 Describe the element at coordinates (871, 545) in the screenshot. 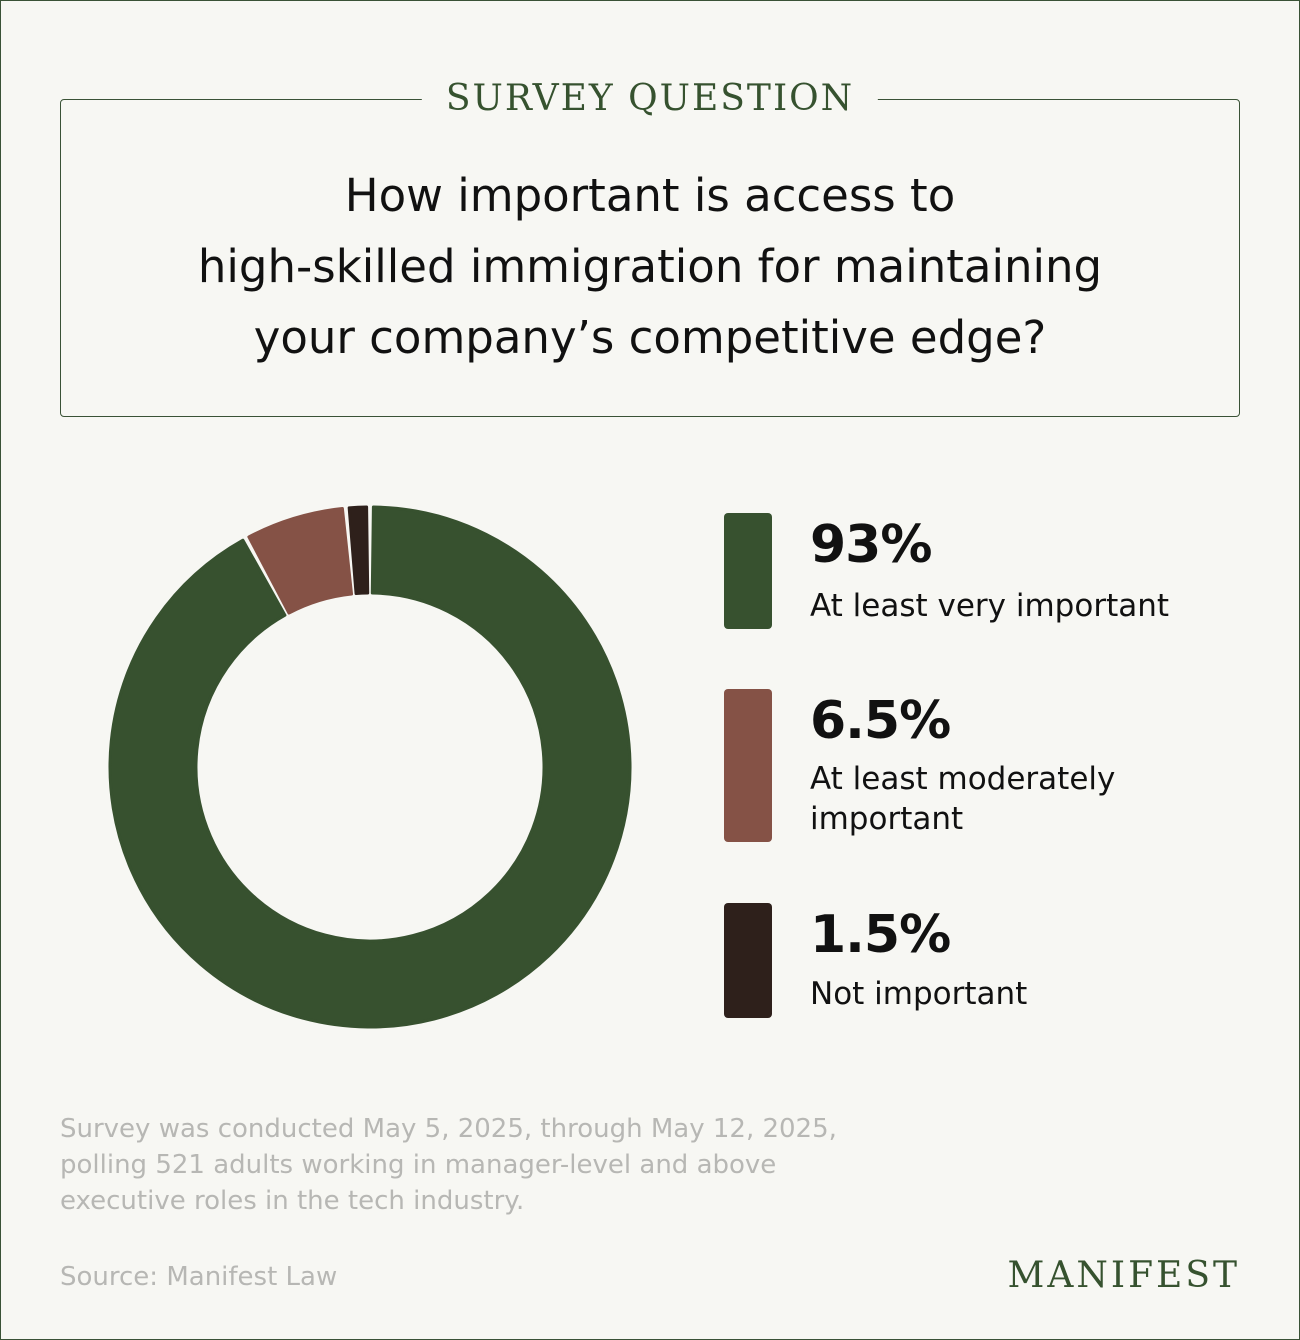

I see `legend-value: 93%` at that location.